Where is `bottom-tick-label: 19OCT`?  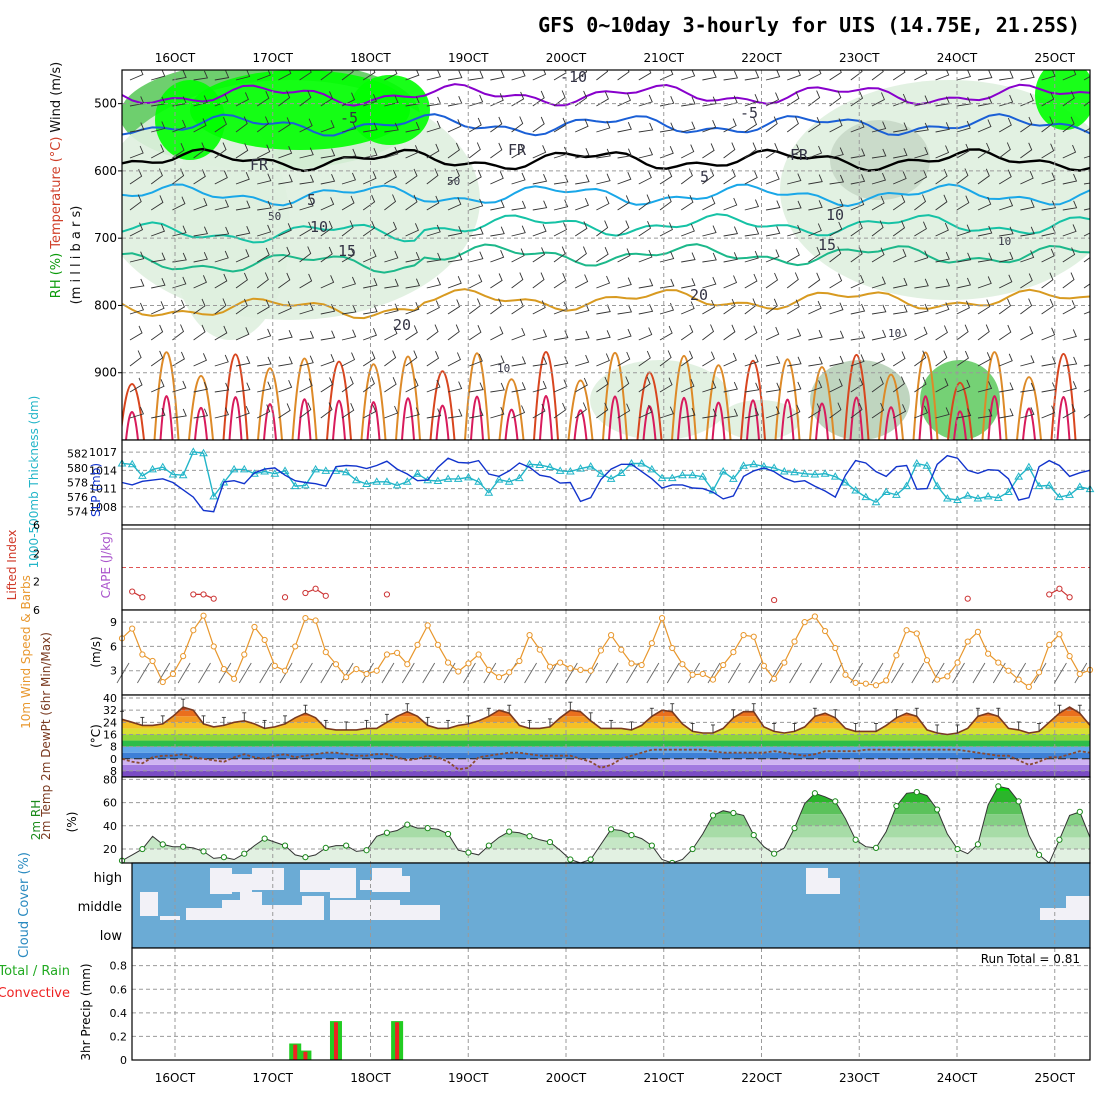 bottom-tick-label: 19OCT is located at coordinates (468, 1078).